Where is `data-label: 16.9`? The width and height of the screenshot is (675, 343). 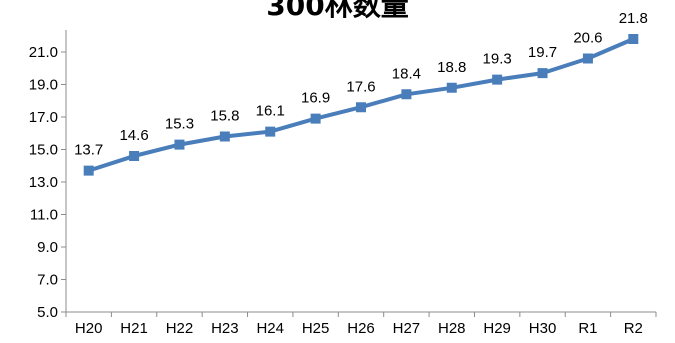 data-label: 16.9 is located at coordinates (315, 98).